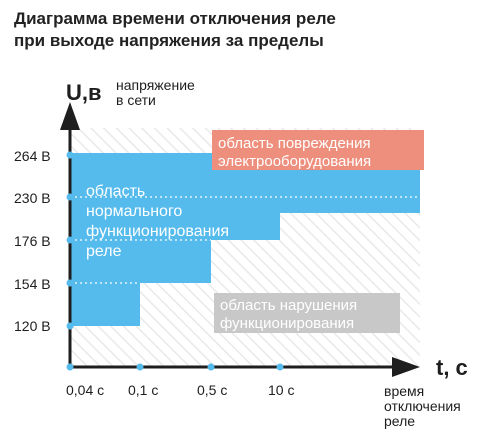 The width and height of the screenshot is (500, 445). Describe the element at coordinates (294, 143) in the screenshot. I see `damage-area-label-line-1: область повреждения` at that location.